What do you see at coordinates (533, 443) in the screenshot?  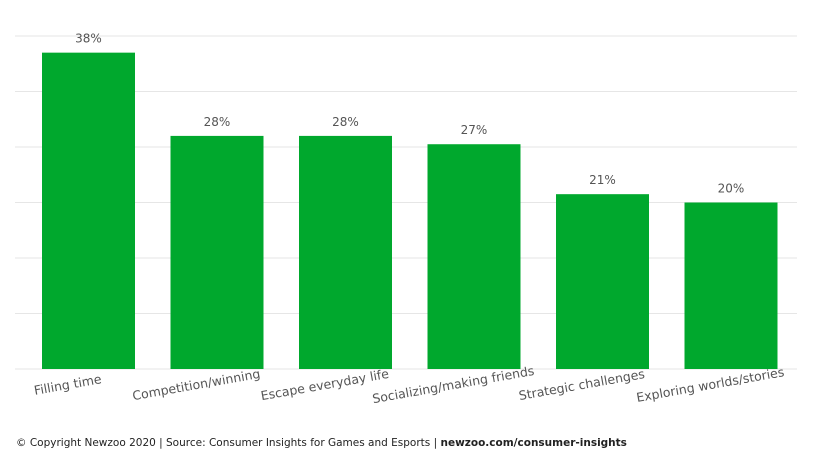 I see `footer-link: newzoo.com/consumer-insights` at bounding box center [533, 443].